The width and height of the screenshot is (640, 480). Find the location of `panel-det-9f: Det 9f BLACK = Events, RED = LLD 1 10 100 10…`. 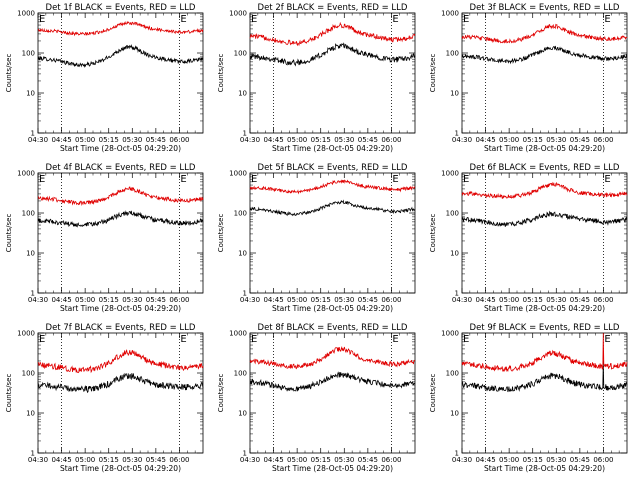

panel-det-9f: Det 9f BLACK = Events, RED = LLD 1 10 100 10… is located at coordinates (528, 398).